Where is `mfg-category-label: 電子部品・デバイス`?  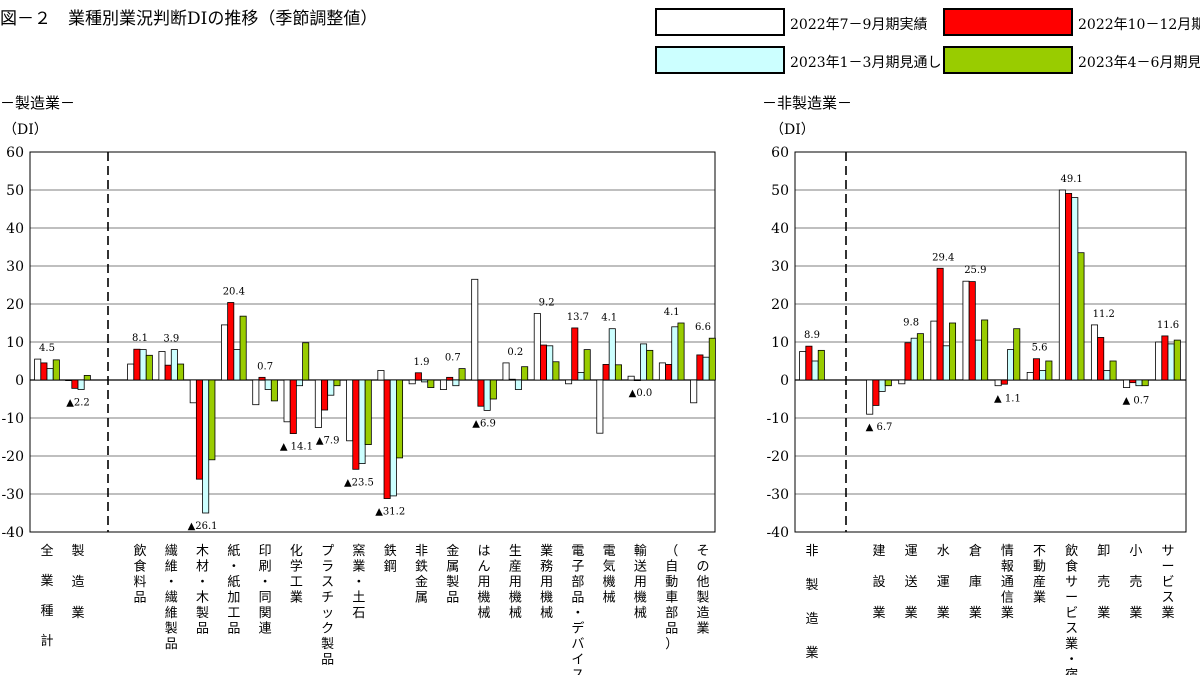
mfg-category-label: 電子部品・デバイス is located at coordinates (577, 609).